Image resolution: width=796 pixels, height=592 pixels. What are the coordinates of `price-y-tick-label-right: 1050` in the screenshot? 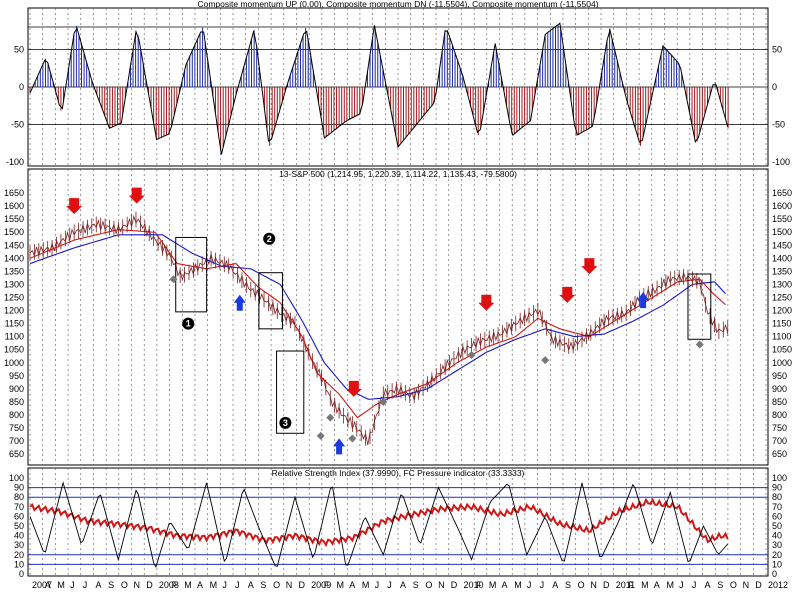 It's located at (782, 350).